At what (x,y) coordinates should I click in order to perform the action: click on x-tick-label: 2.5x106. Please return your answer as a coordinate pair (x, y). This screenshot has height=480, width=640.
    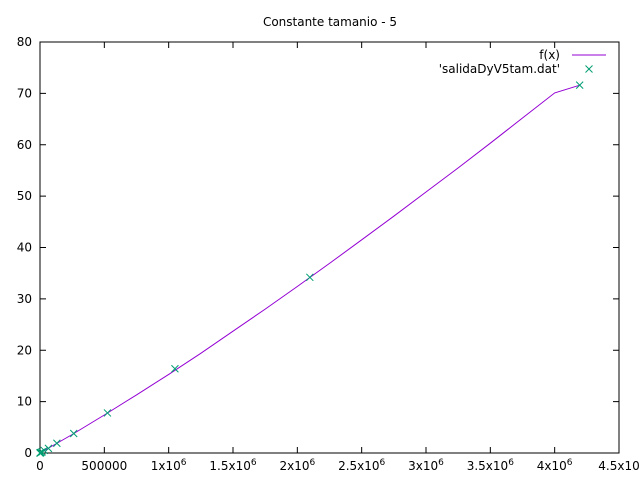
    Looking at the image, I should click on (361, 465).